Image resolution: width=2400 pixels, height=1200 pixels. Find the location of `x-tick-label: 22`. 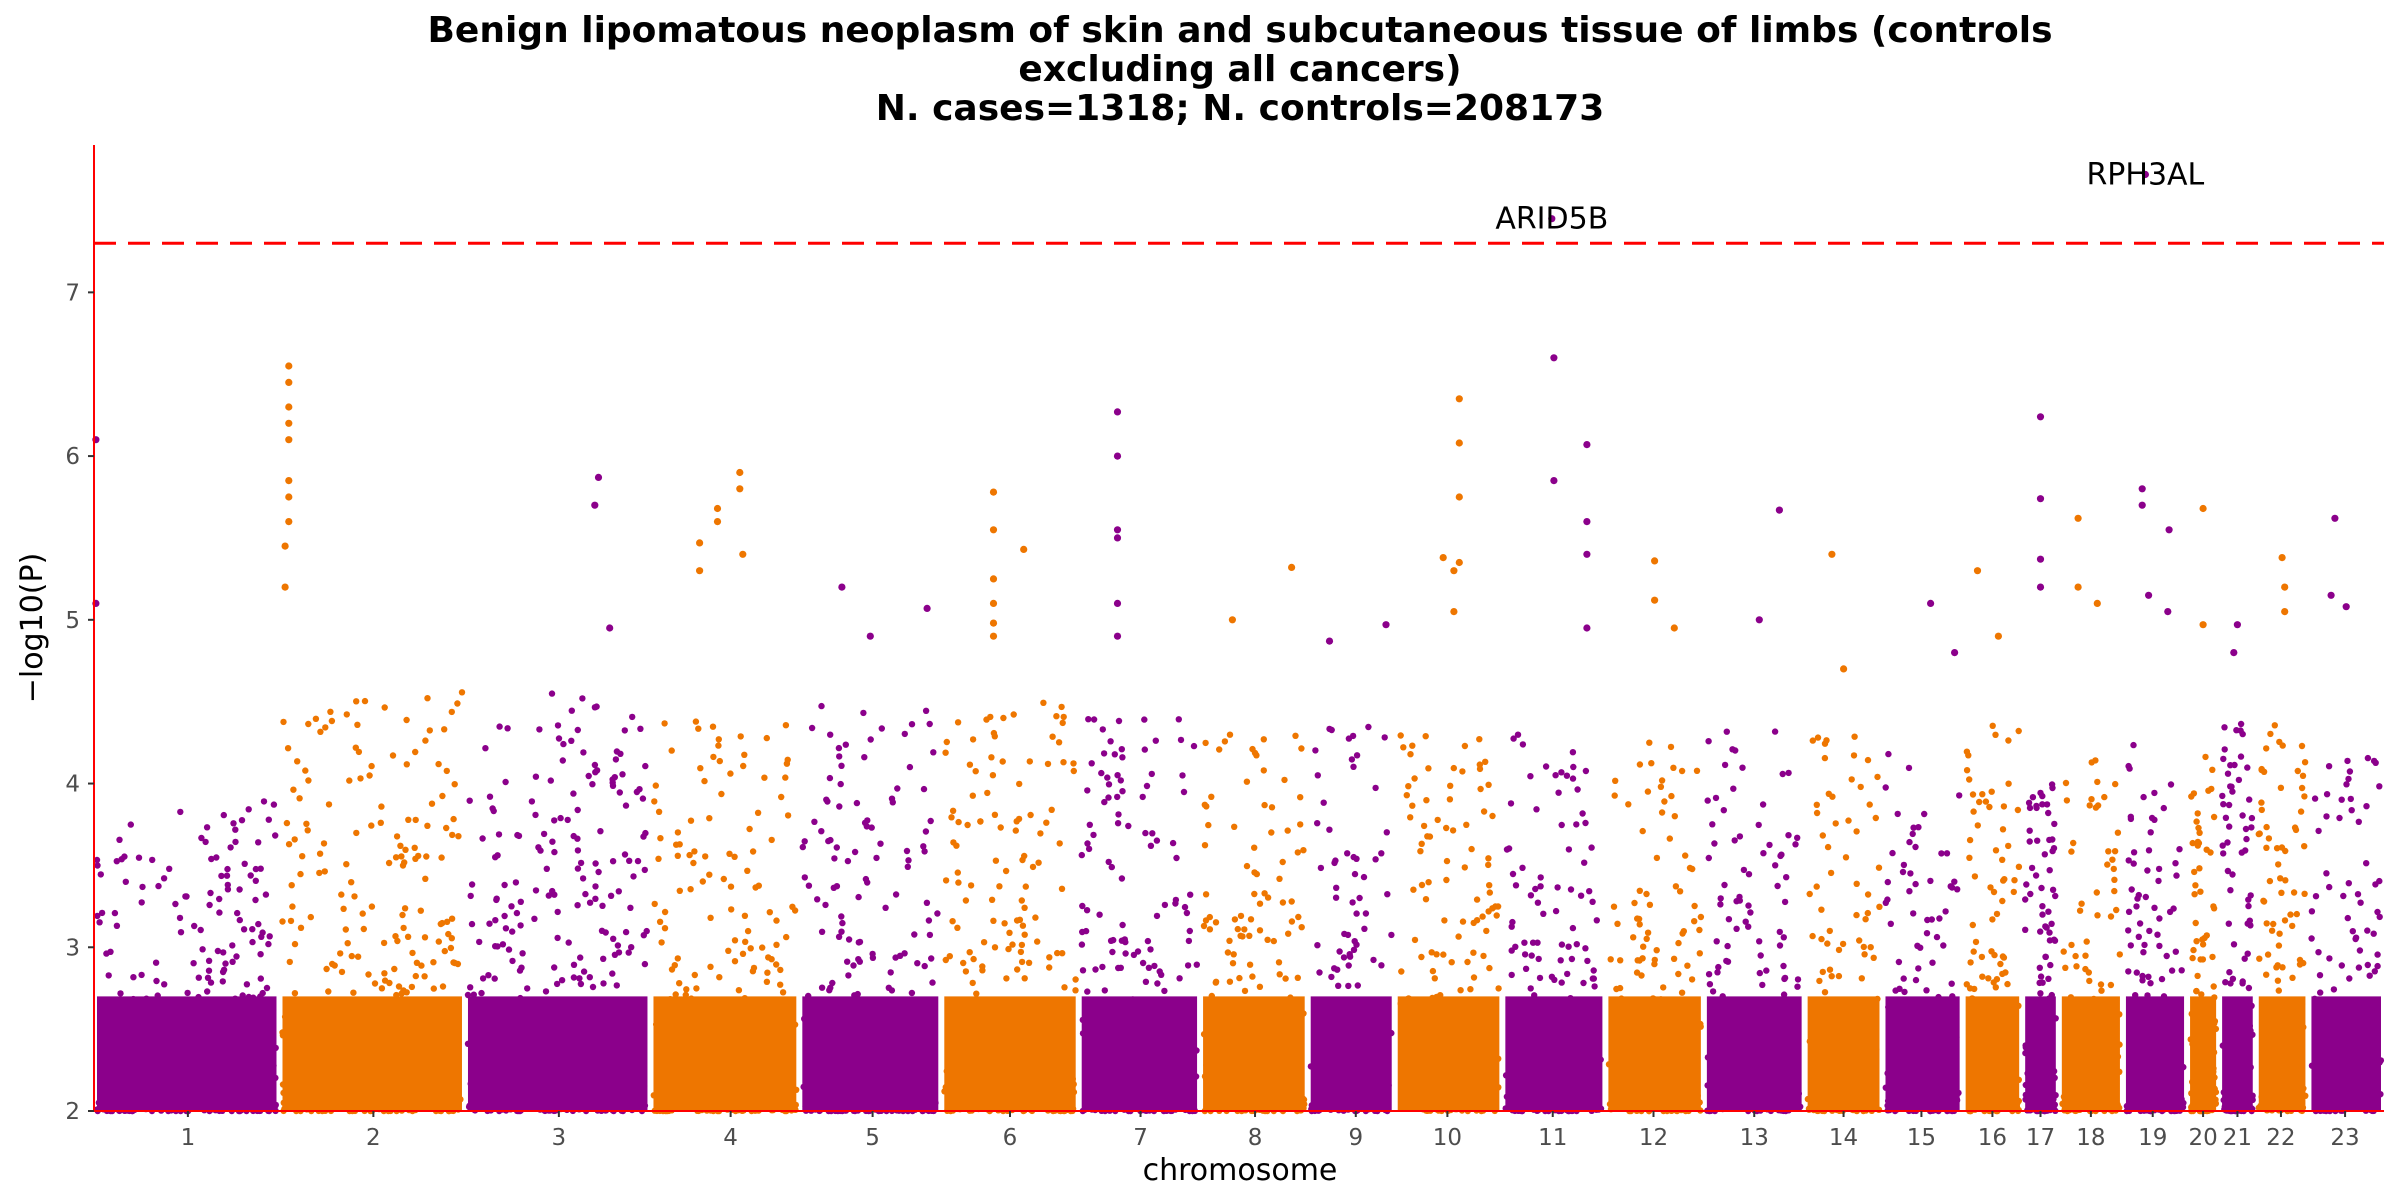

x-tick-label: 22 is located at coordinates (2280, 1138).